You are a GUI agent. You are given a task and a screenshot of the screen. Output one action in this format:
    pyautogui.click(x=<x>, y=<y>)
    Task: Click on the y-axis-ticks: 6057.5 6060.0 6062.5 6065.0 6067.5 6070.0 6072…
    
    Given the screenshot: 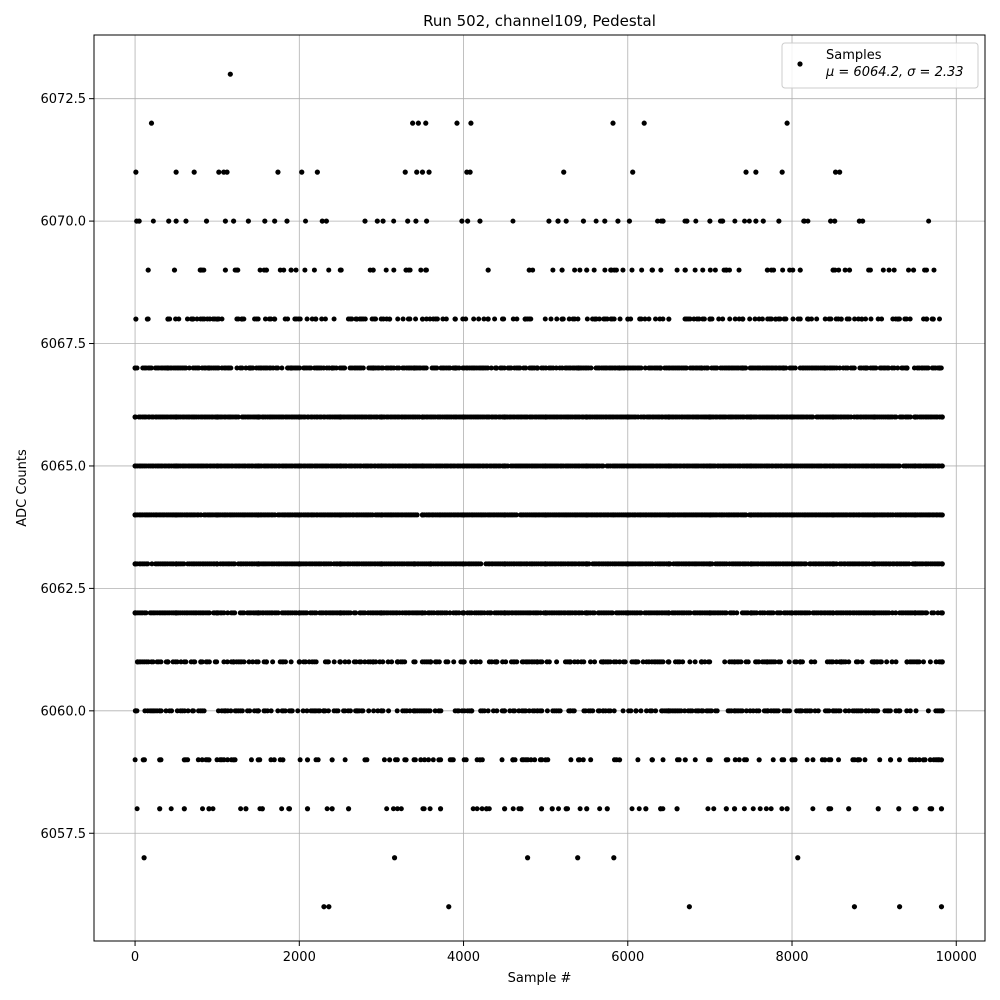 What is the action you would take?
    pyautogui.click(x=67, y=467)
    